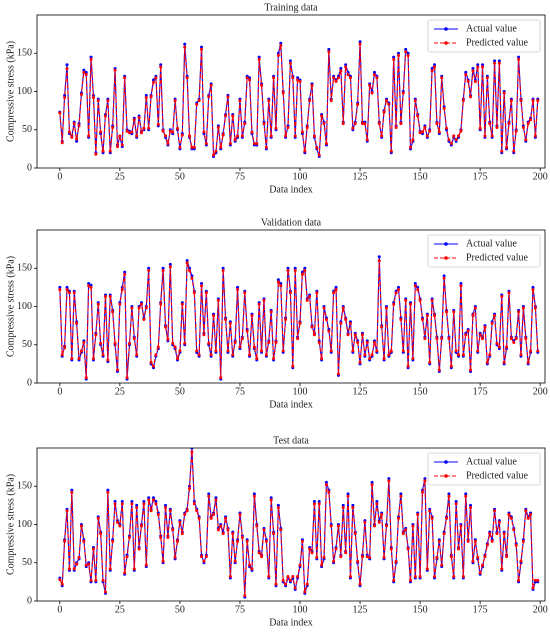 Image resolution: width=550 pixels, height=632 pixels. What do you see at coordinates (291, 7) in the screenshot?
I see `chart-title: Training data` at bounding box center [291, 7].